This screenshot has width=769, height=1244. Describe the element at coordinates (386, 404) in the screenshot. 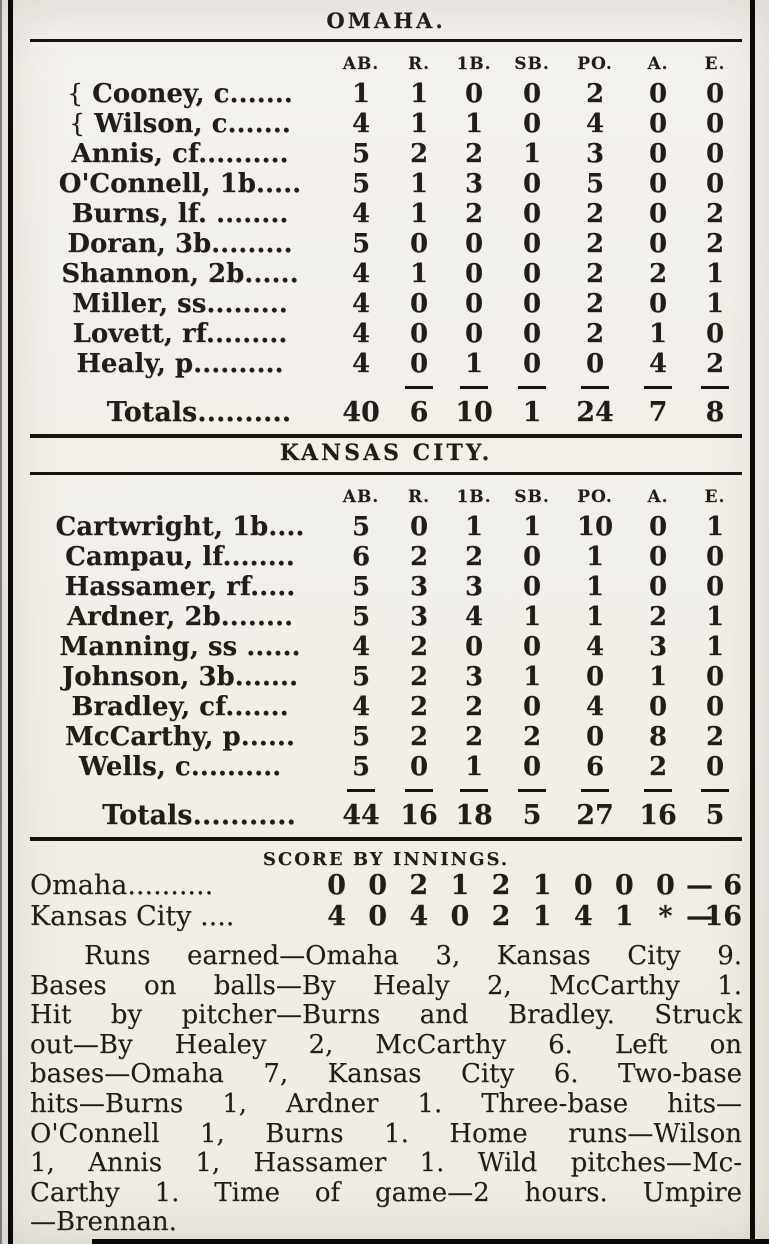

I see `omaha-totals-section: Totals.......... 40 6 10 1 24 7 8` at that location.